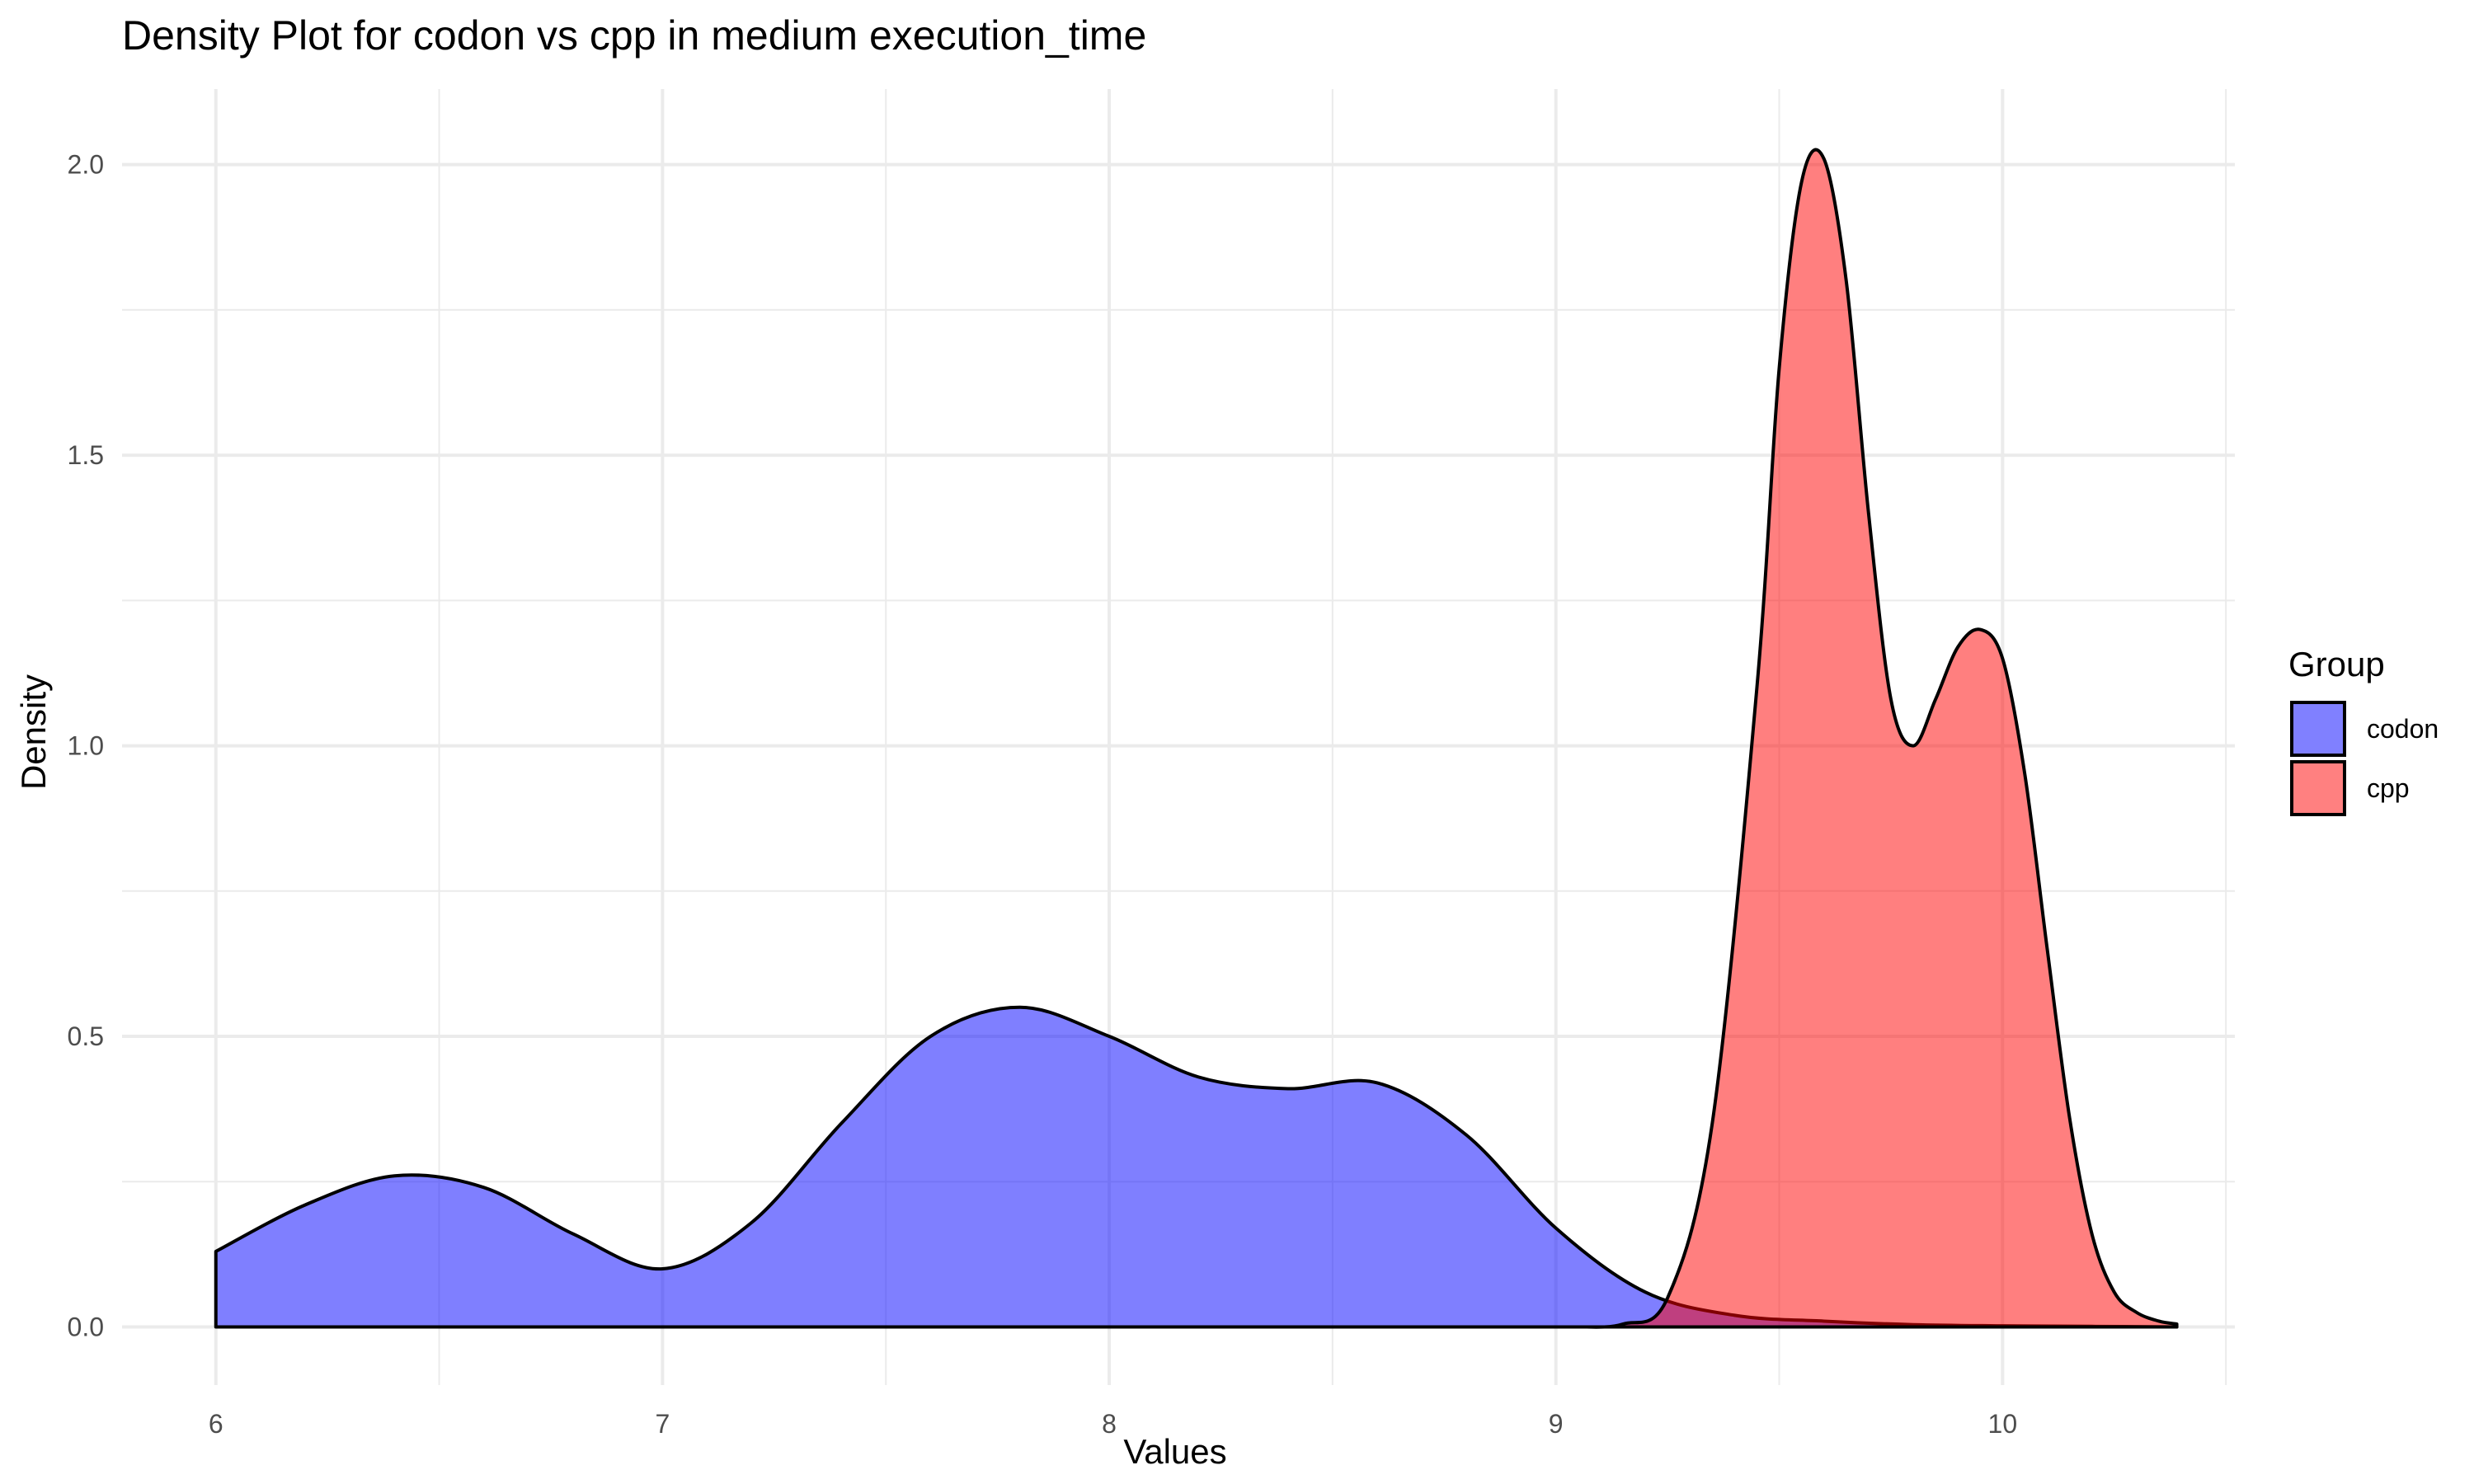  Describe the element at coordinates (33, 732) in the screenshot. I see `y-axis-label: Density` at that location.